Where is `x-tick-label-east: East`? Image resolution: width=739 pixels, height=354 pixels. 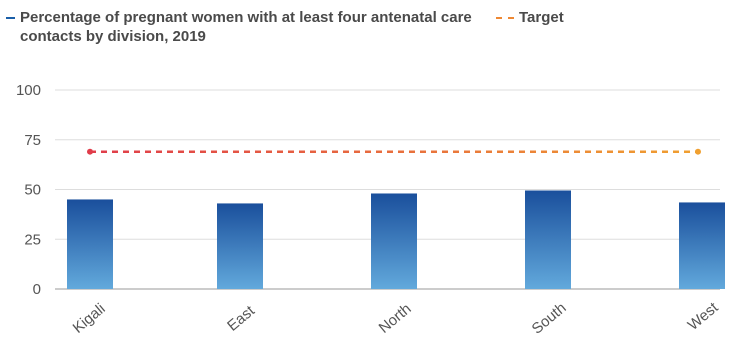 x-tick-label-east: East is located at coordinates (241, 318).